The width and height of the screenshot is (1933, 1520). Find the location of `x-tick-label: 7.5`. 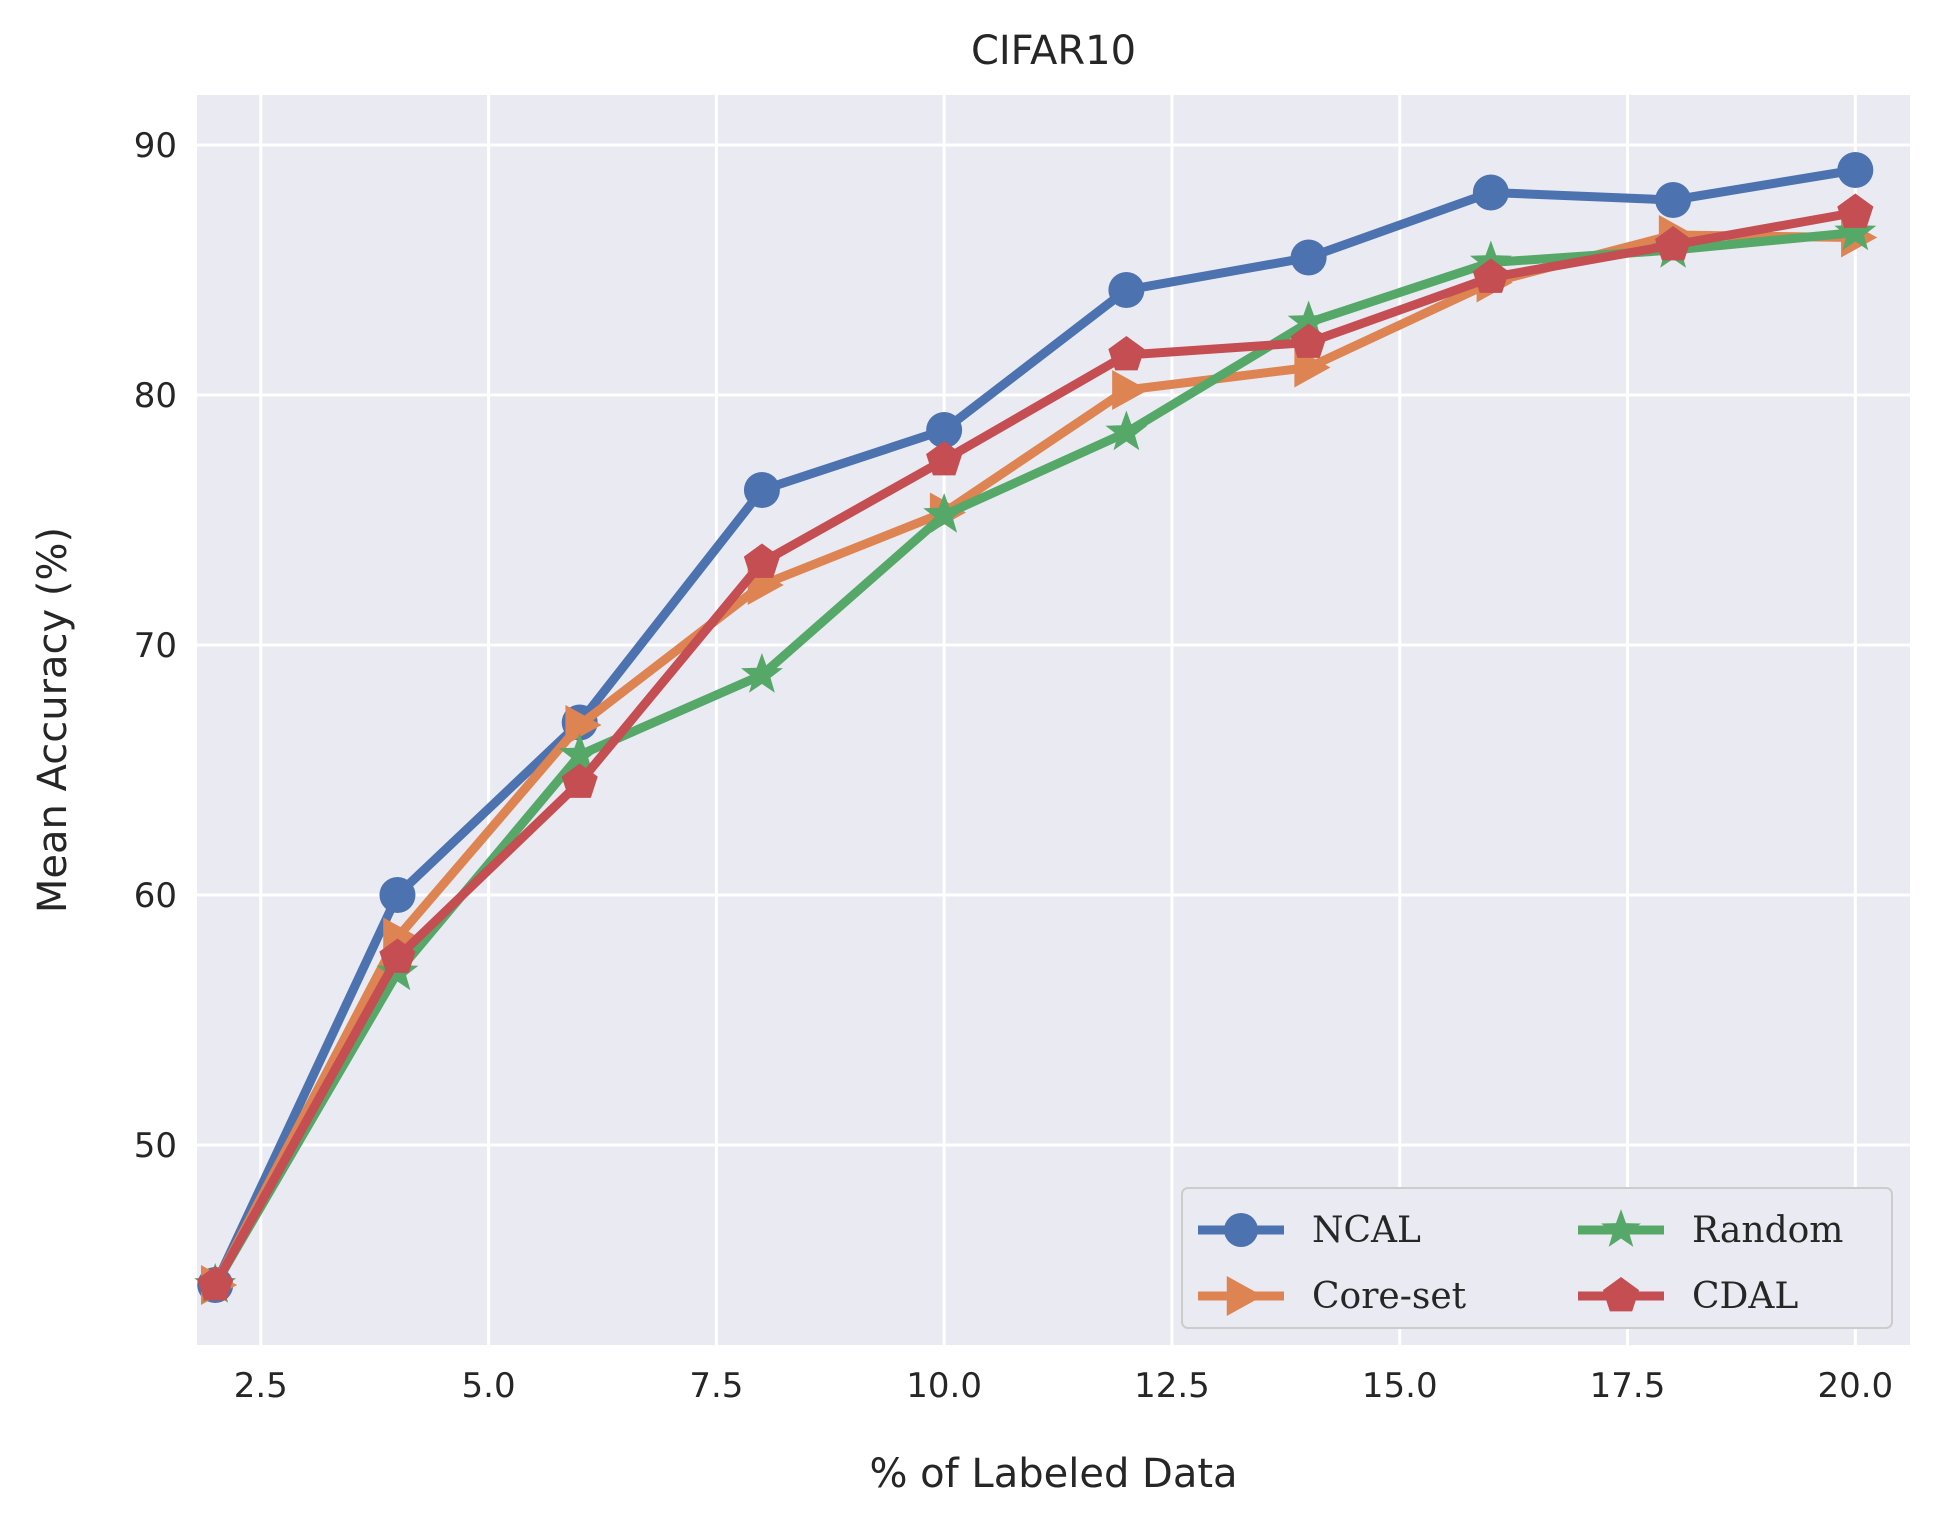

x-tick-label: 7.5 is located at coordinates (716, 1386).